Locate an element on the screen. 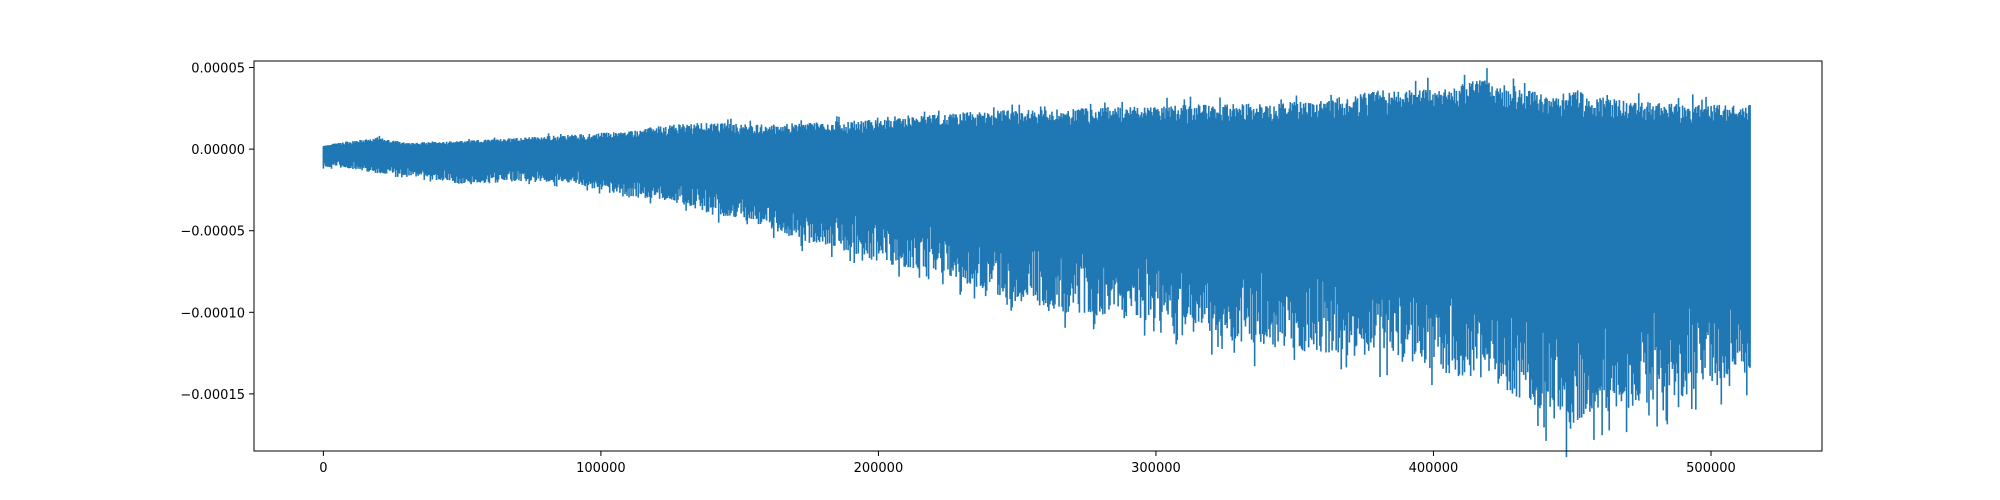 The image size is (2000, 500). y-tick-label: 0.00005 is located at coordinates (218, 69).